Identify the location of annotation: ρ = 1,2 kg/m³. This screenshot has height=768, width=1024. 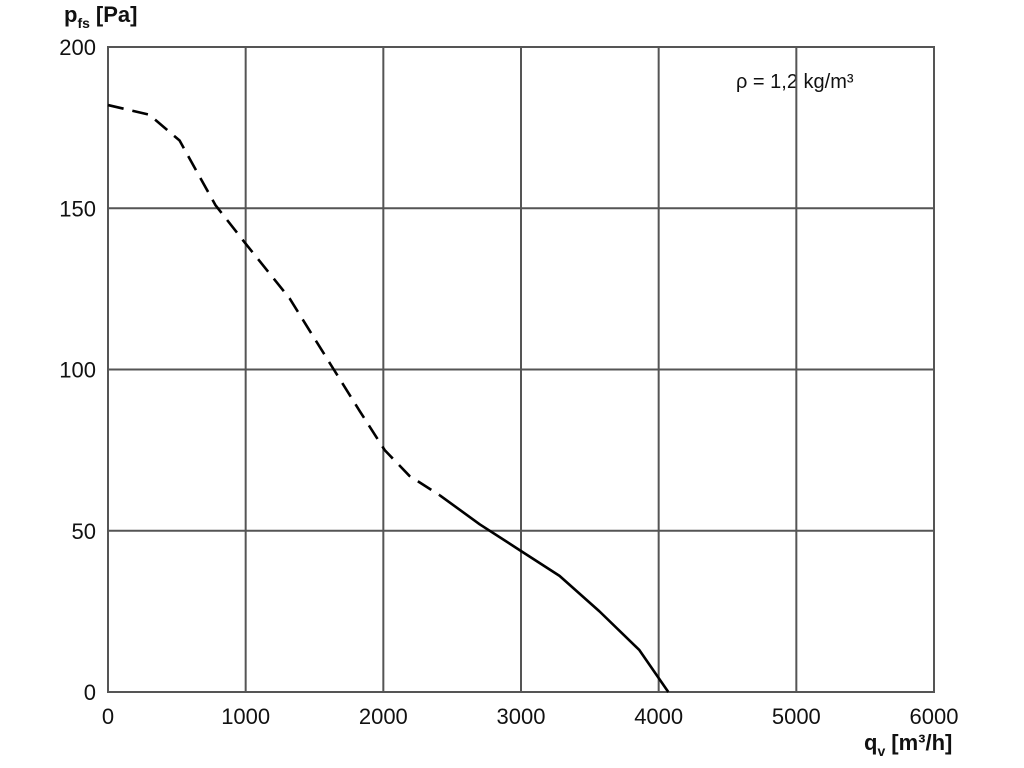
(795, 82).